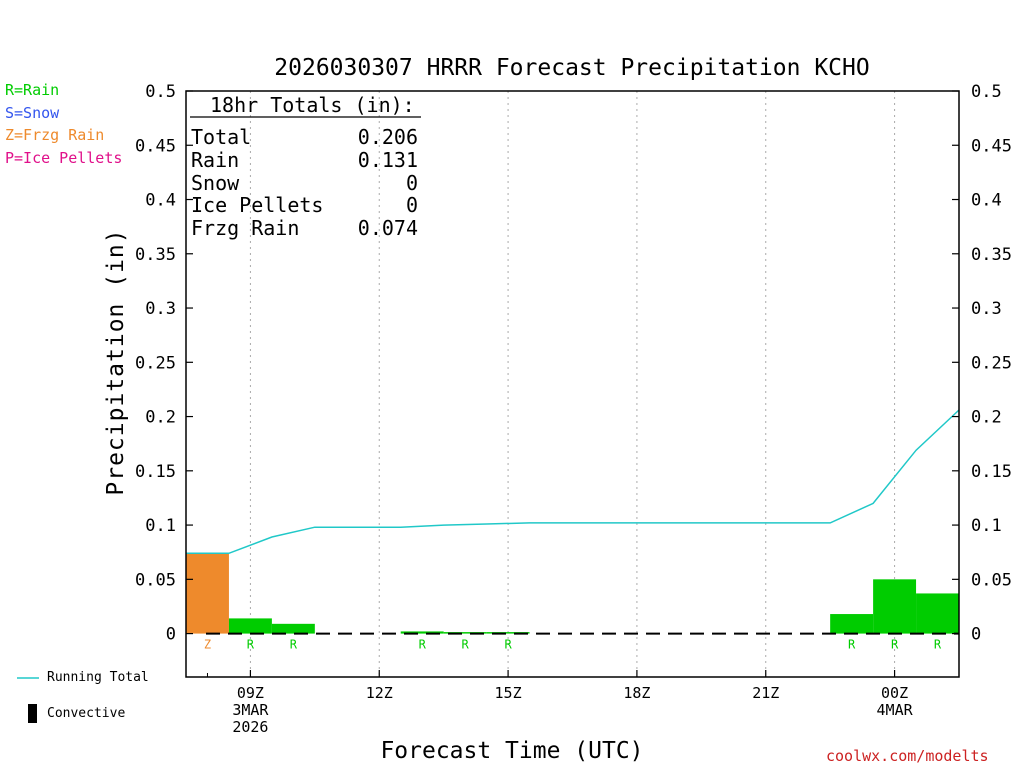 This screenshot has width=1024, height=768. What do you see at coordinates (98, 677) in the screenshot?
I see `running-total-legend-label: Running Total` at bounding box center [98, 677].